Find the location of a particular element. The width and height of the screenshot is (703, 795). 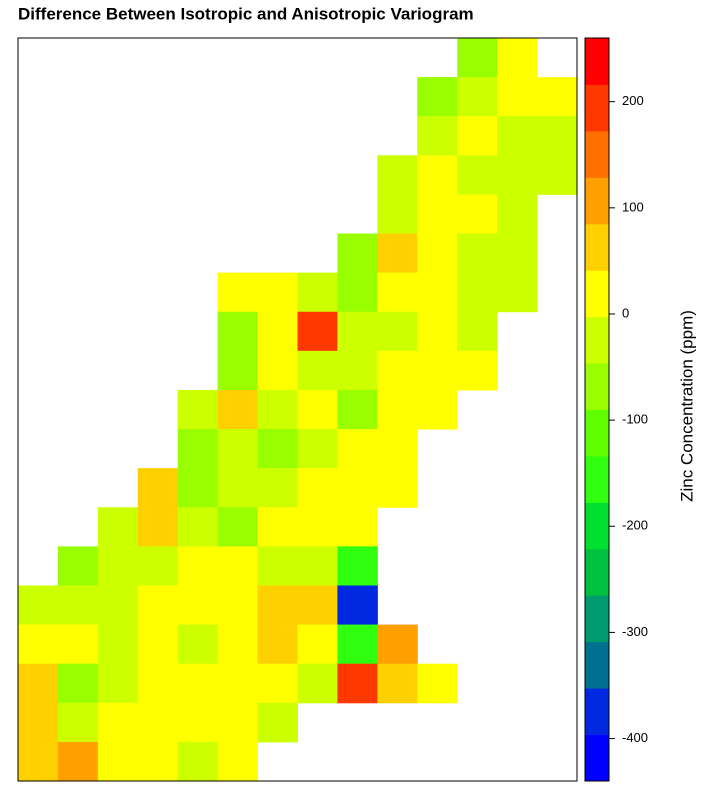

colorbar-frame is located at coordinates (597, 409).